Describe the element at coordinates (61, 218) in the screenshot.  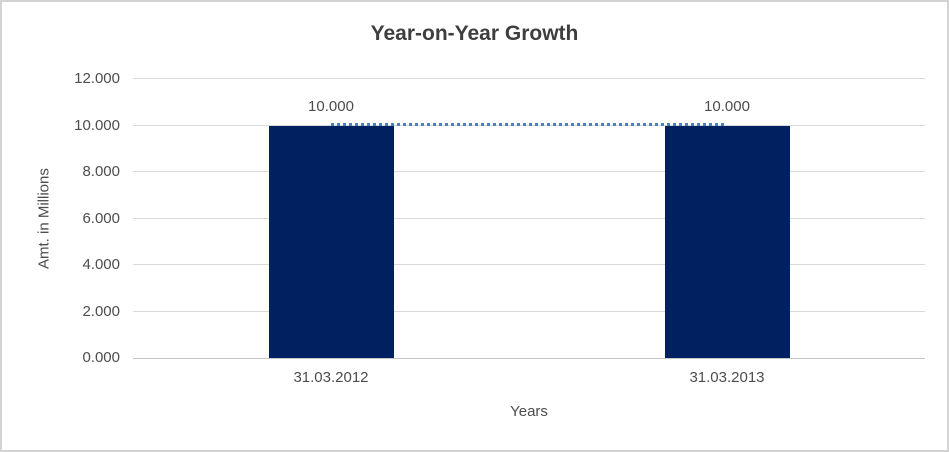
I see `y-axis-tick-labels: 0.000 2.000 4.000 6.000 8.000 10.000 12.000` at that location.